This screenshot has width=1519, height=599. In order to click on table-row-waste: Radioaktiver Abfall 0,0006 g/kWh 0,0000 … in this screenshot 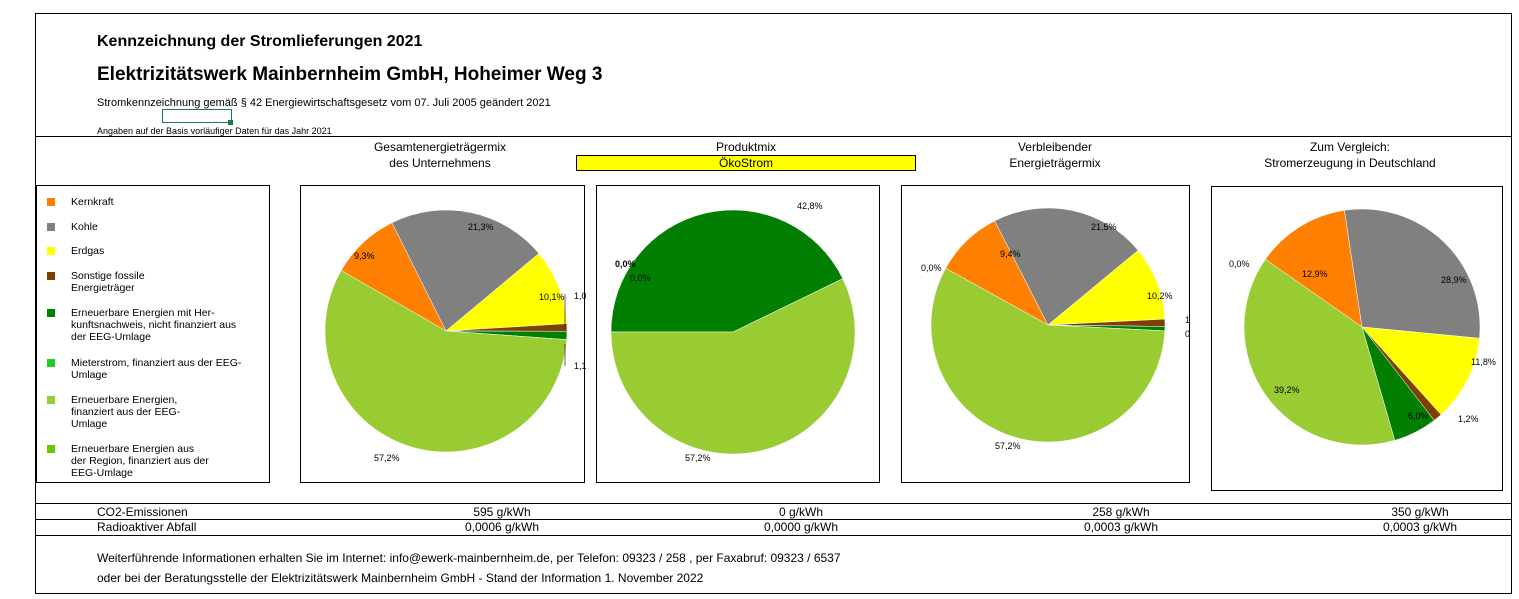, I will do `click(773, 527)`.